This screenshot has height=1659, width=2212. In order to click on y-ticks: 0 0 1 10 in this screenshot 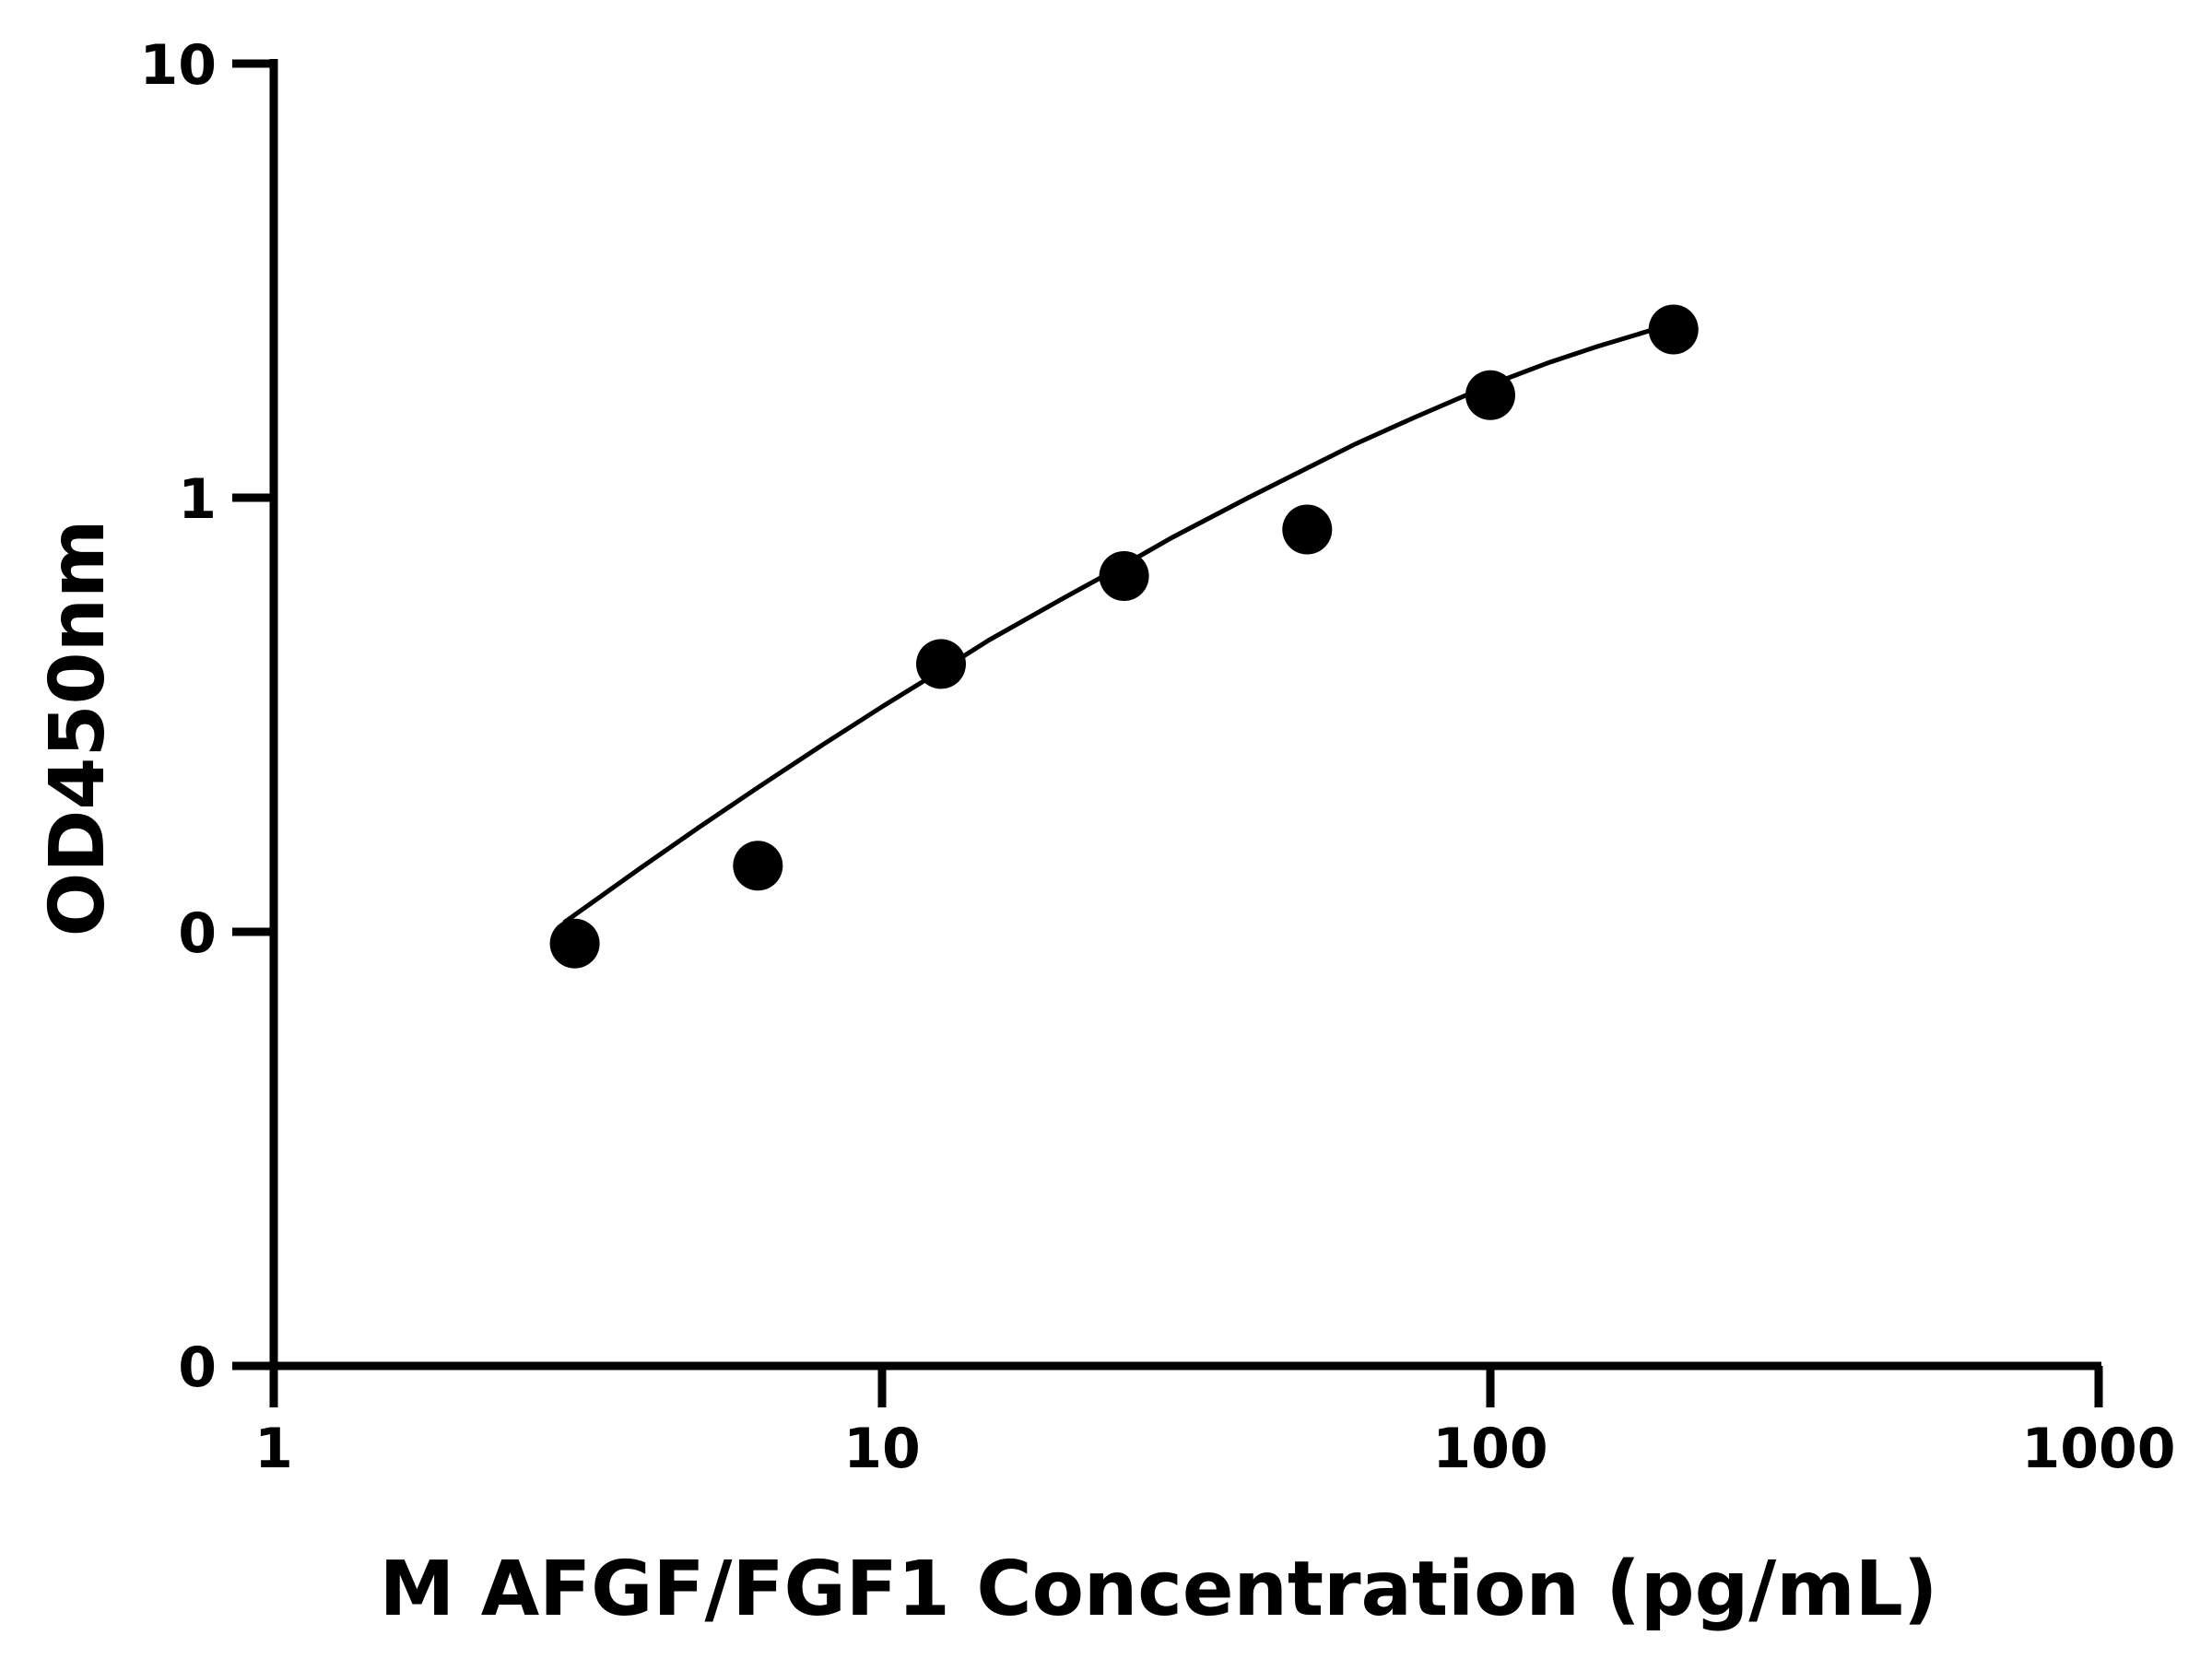, I will do `click(207, 716)`.